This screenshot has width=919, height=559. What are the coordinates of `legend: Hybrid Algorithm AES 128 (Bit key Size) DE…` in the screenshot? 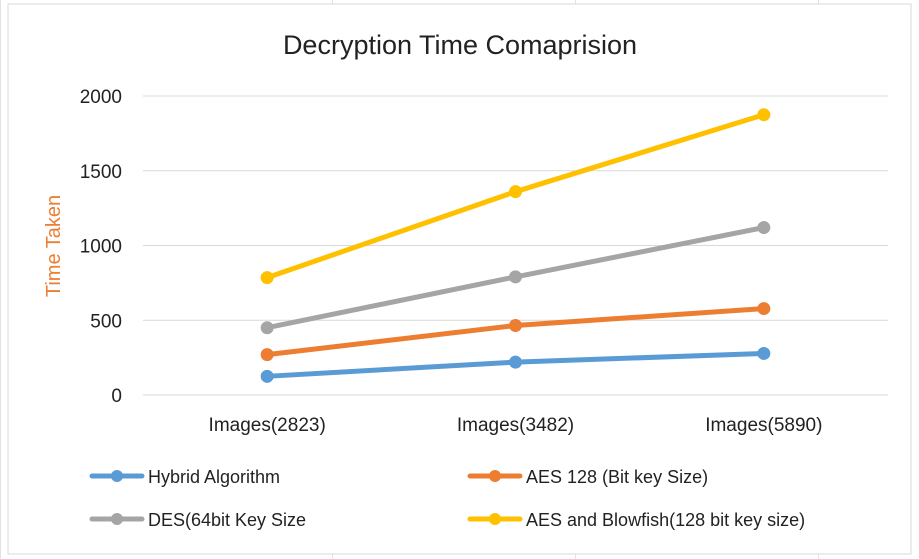 It's located at (447, 498).